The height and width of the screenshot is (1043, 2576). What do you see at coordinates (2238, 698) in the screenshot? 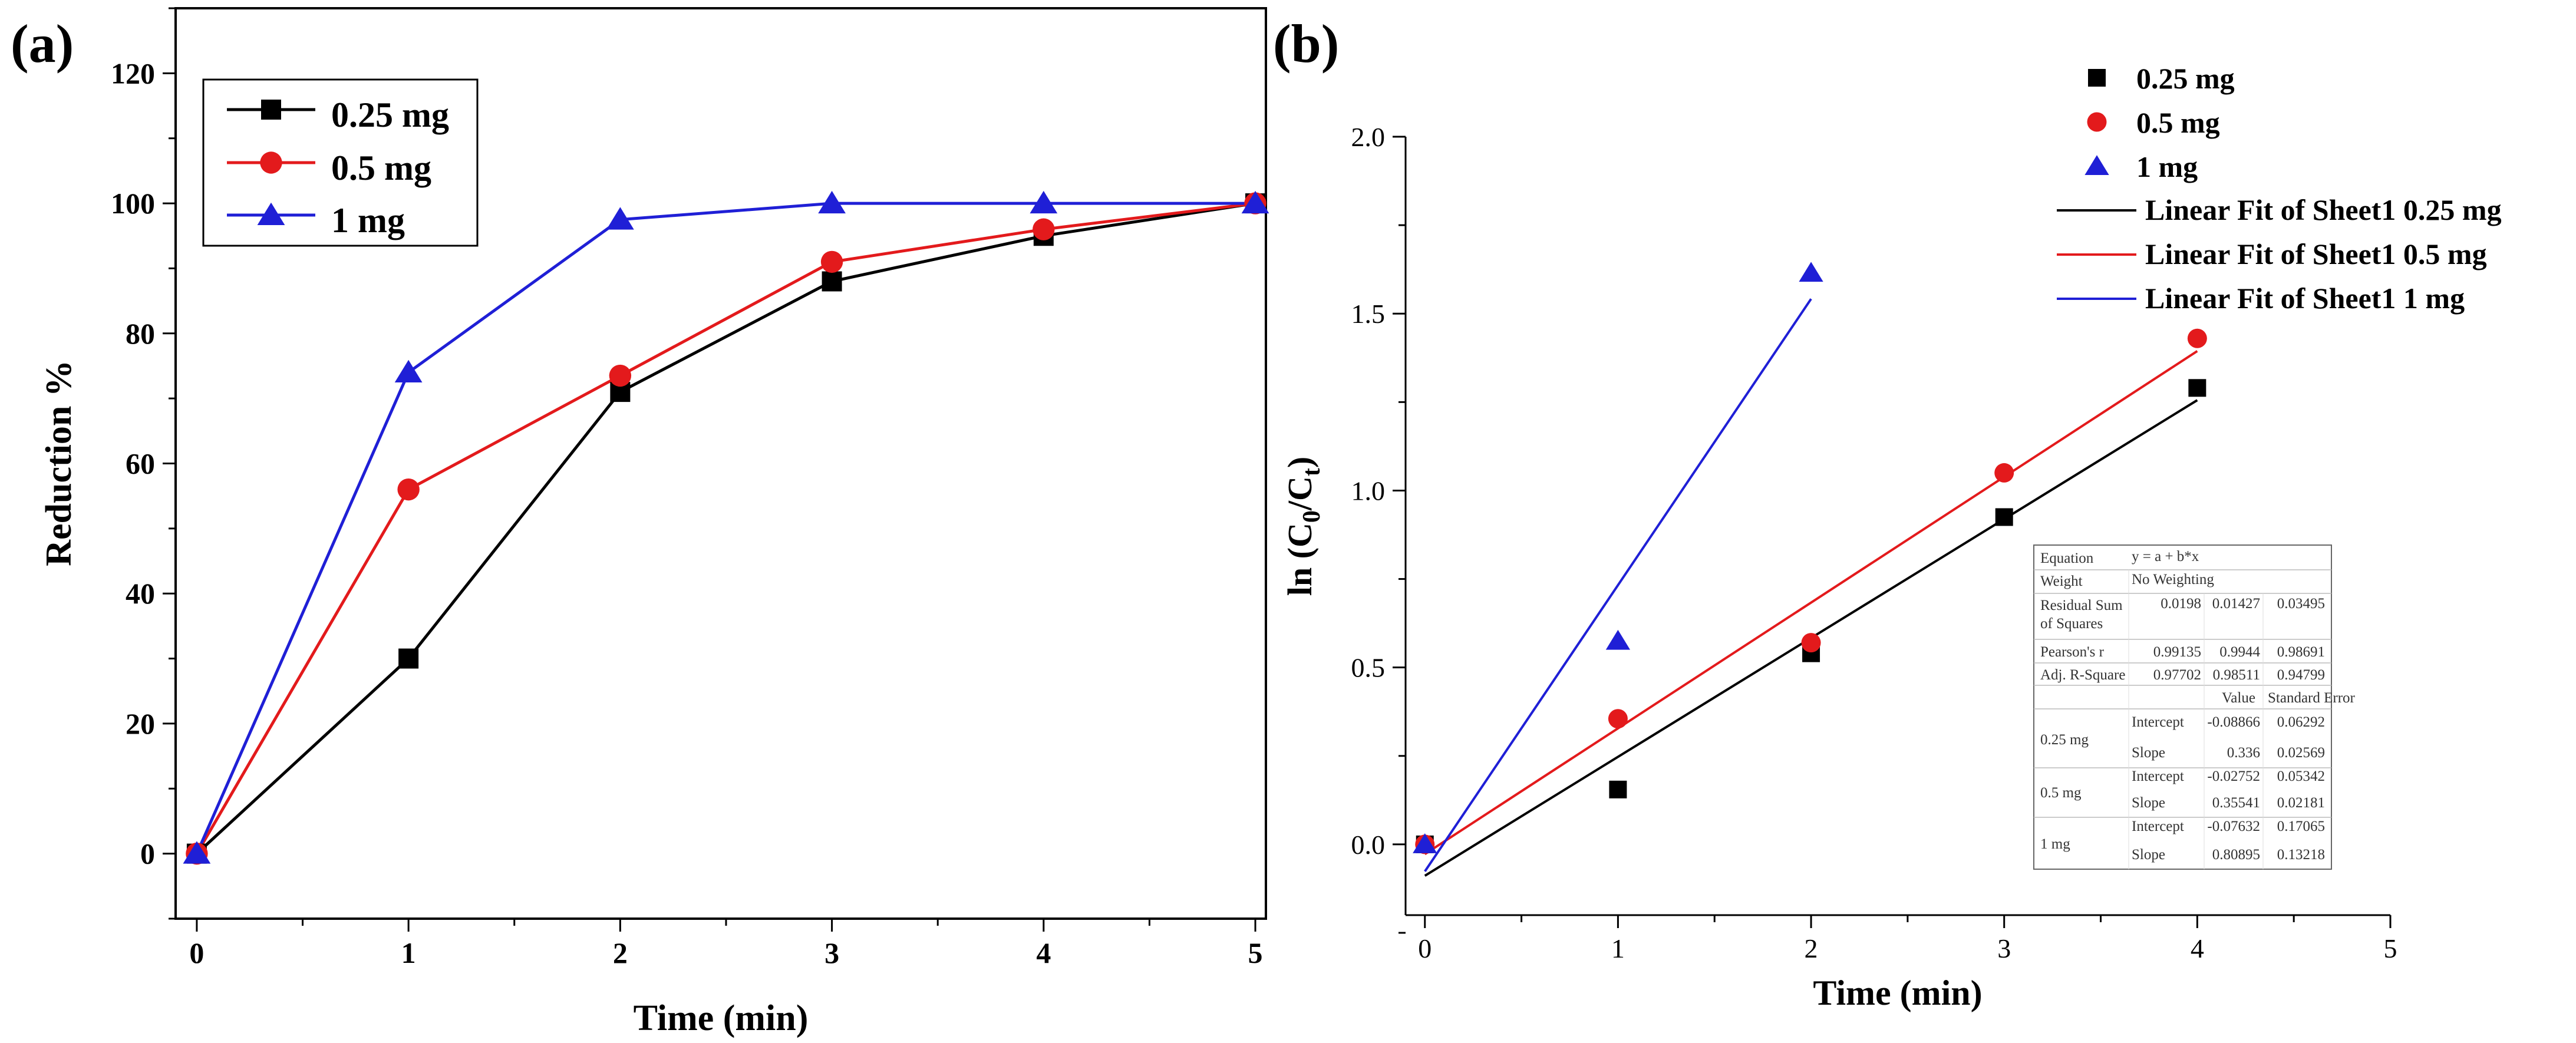
I see `fit-table-value-header: Value` at bounding box center [2238, 698].